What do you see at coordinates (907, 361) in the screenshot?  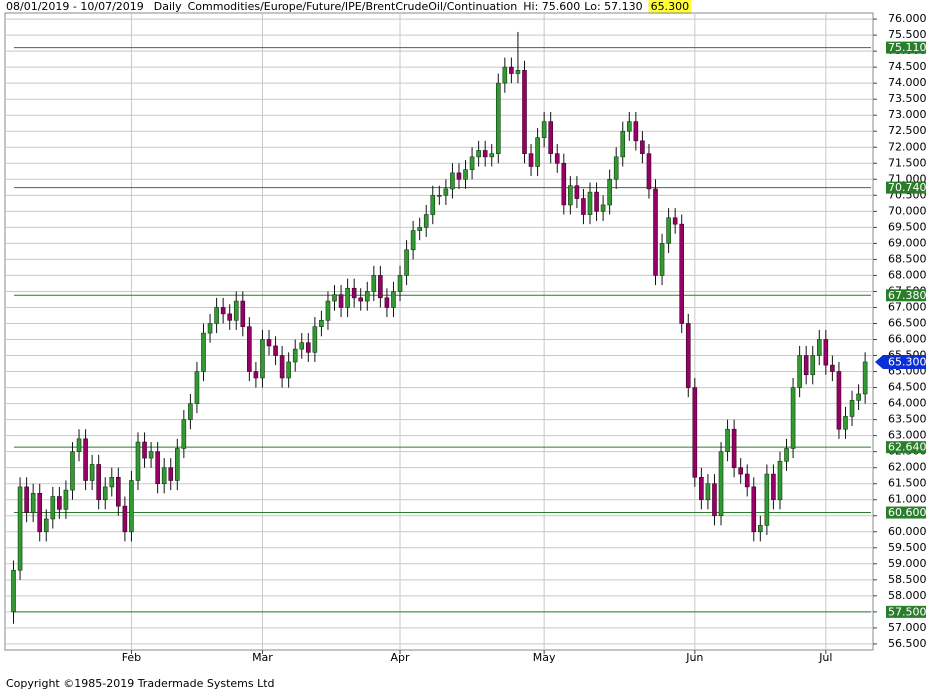 I see `last-price-label: 65.300` at bounding box center [907, 361].